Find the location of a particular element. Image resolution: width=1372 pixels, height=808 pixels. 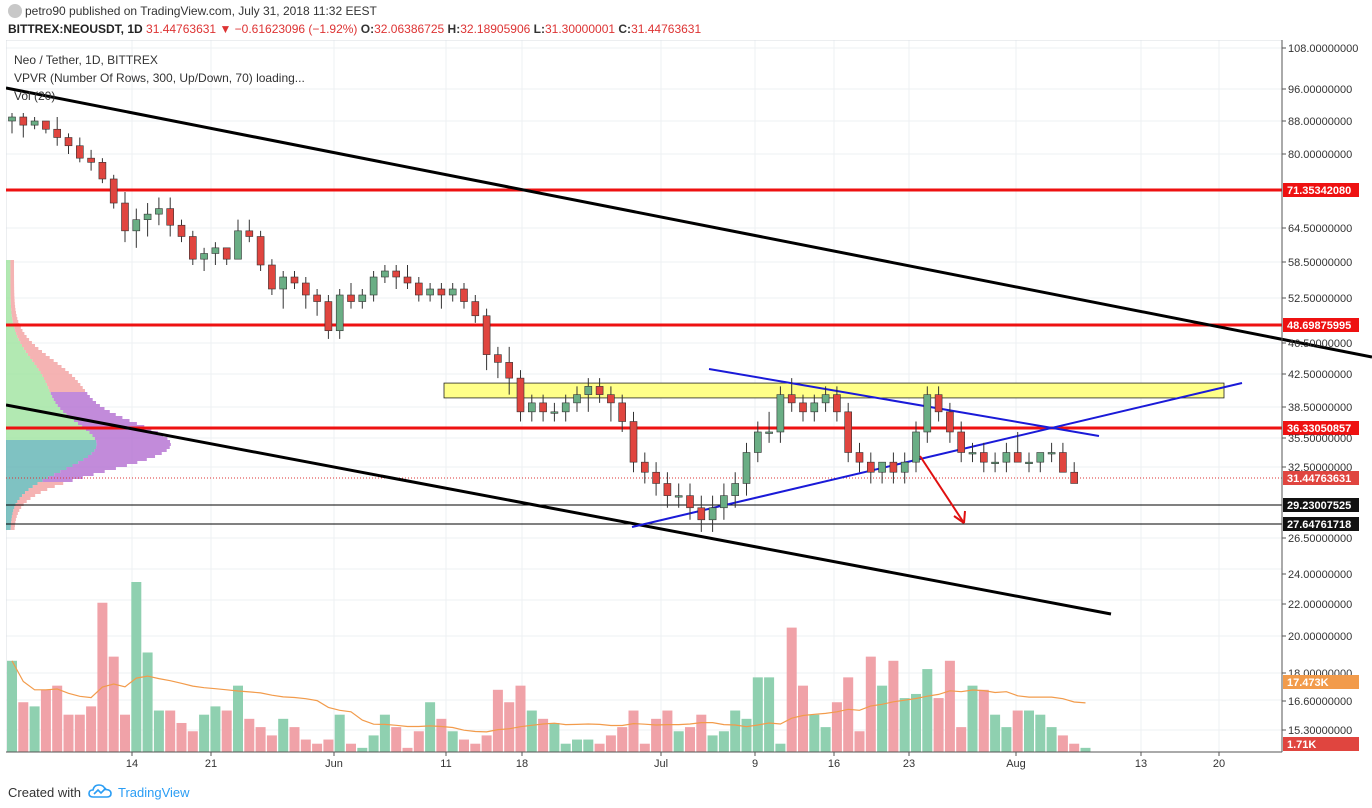

author-name: petro90 is located at coordinates (45, 11).